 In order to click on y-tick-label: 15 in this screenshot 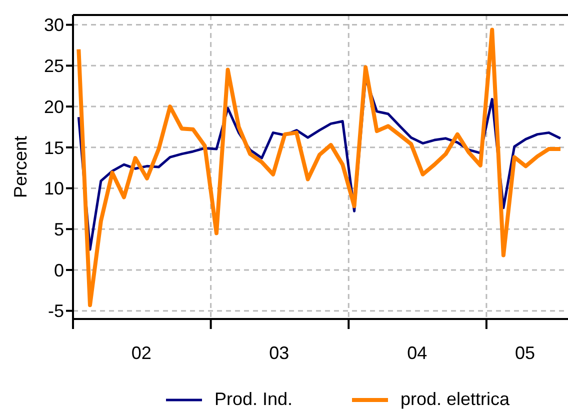, I will do `click(54, 148)`.